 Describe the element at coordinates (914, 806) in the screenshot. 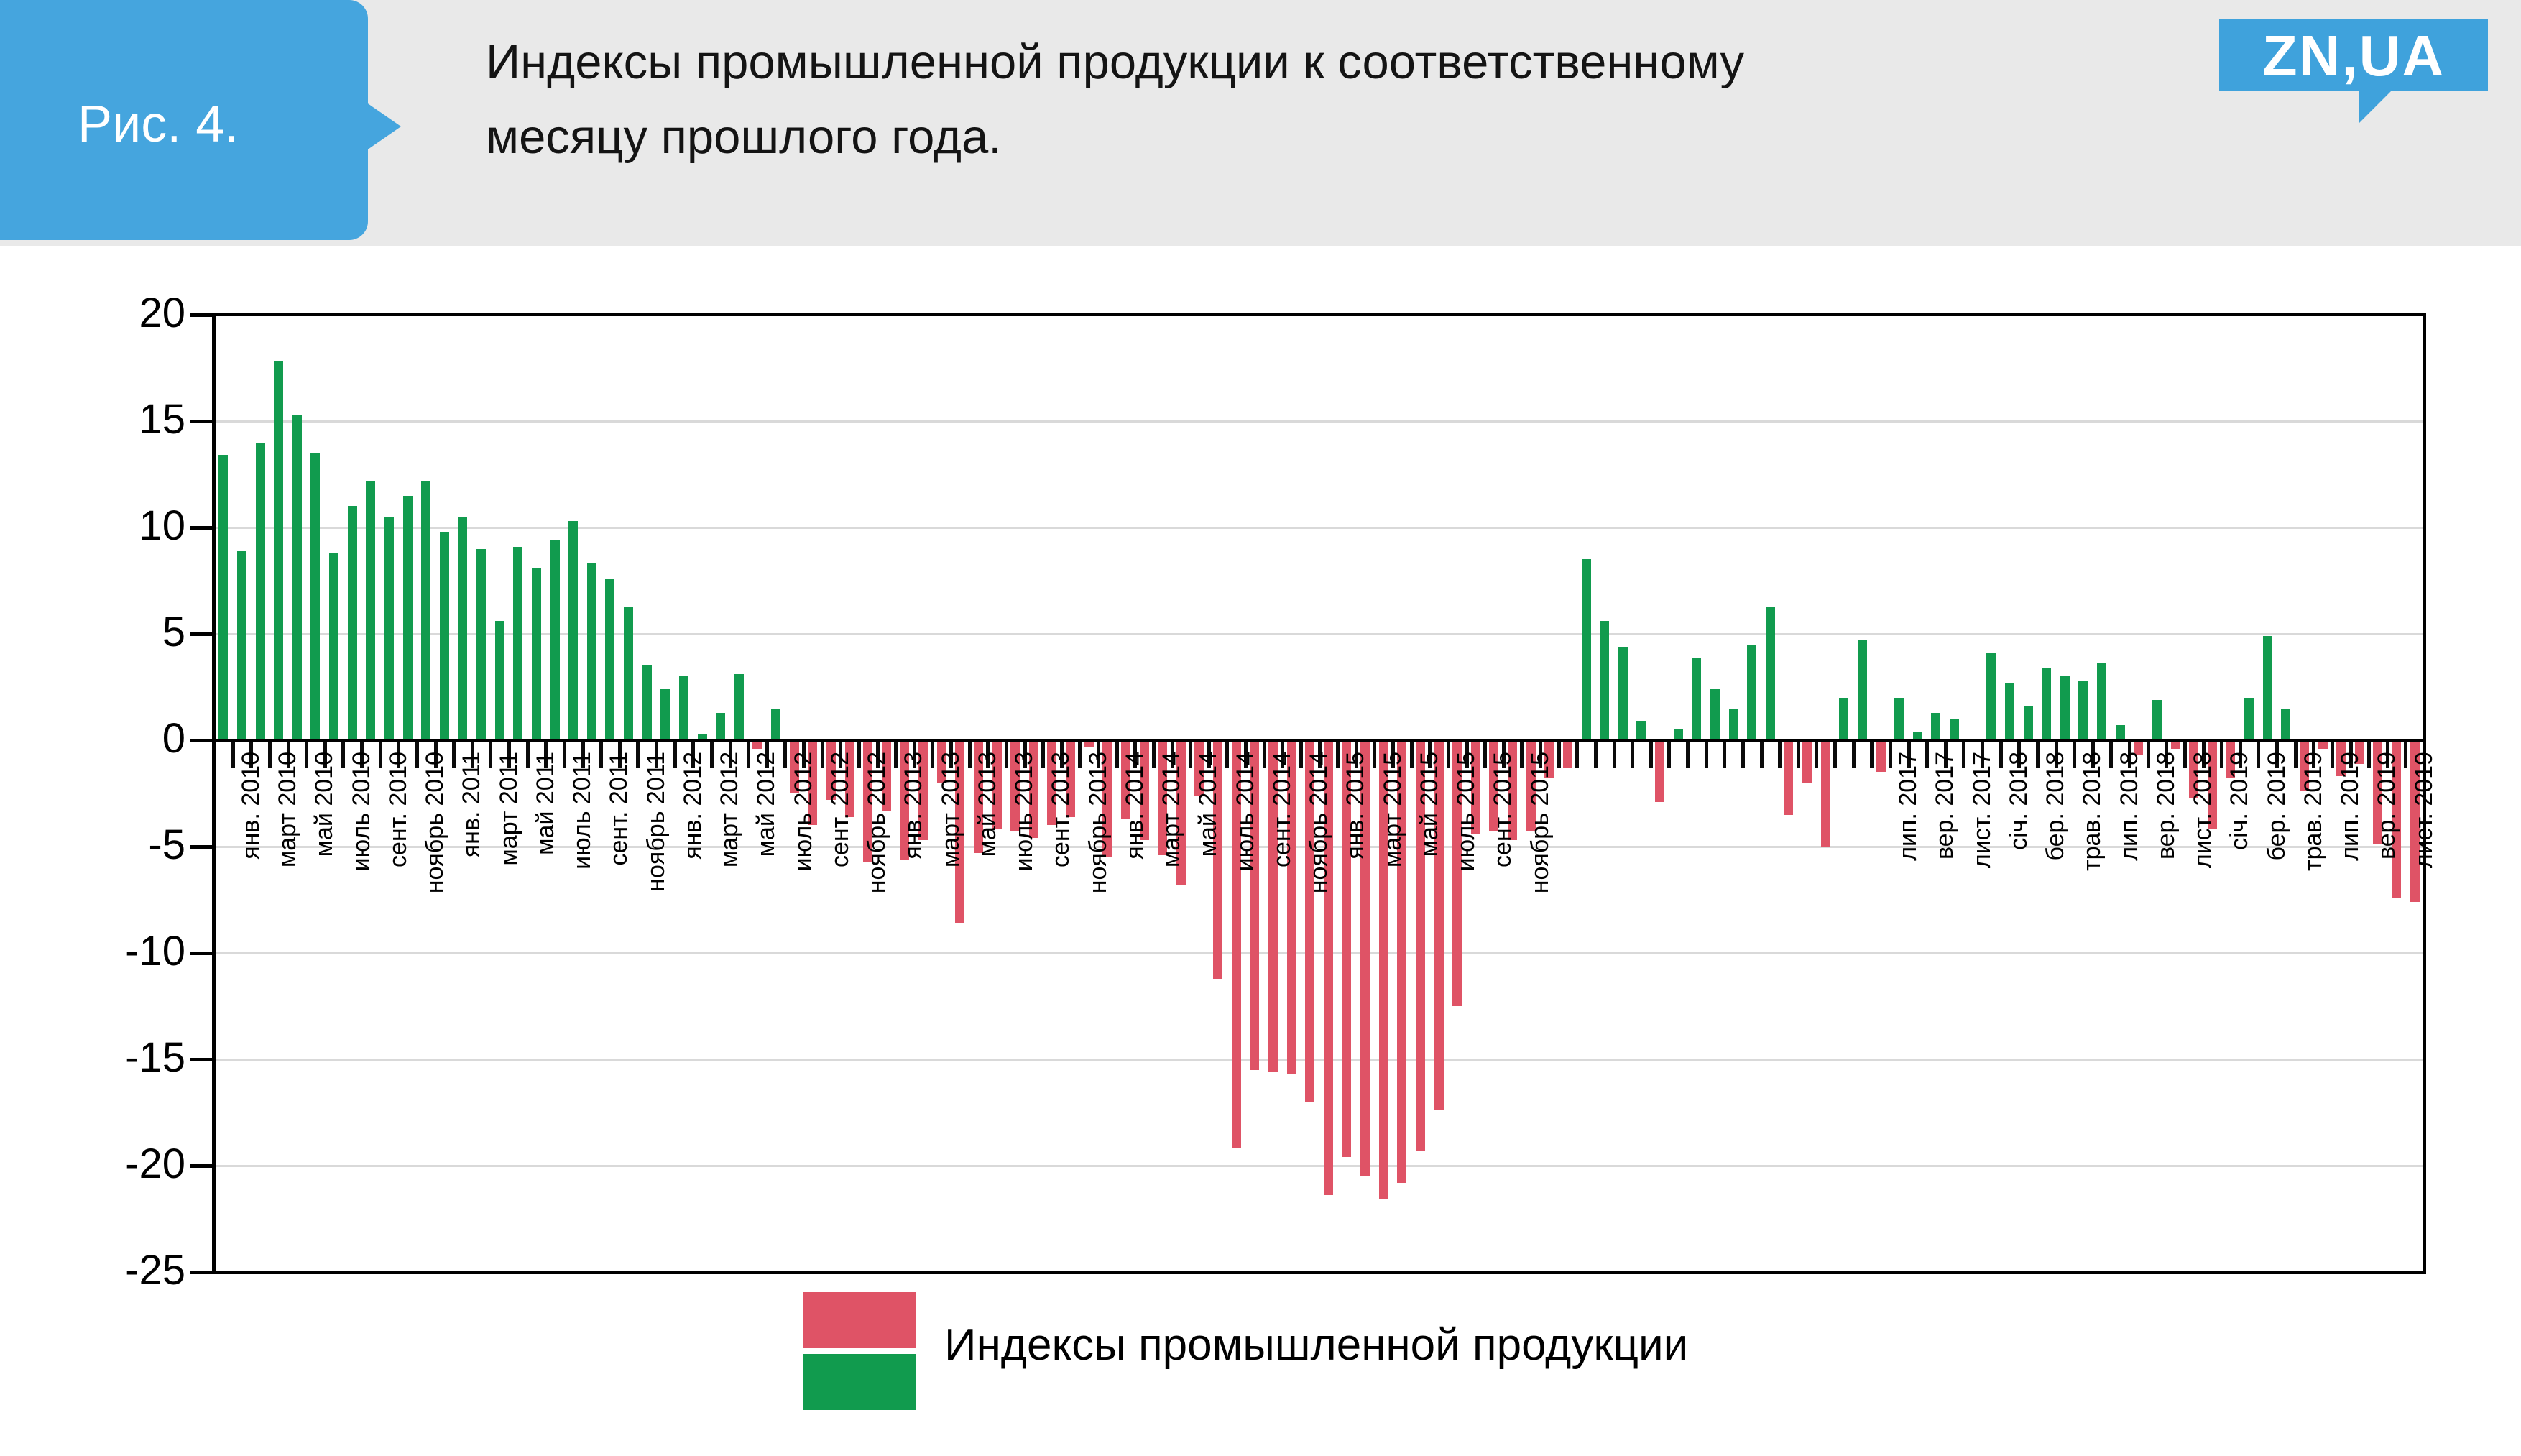

I see `x-axis-label: янв. 2013` at that location.